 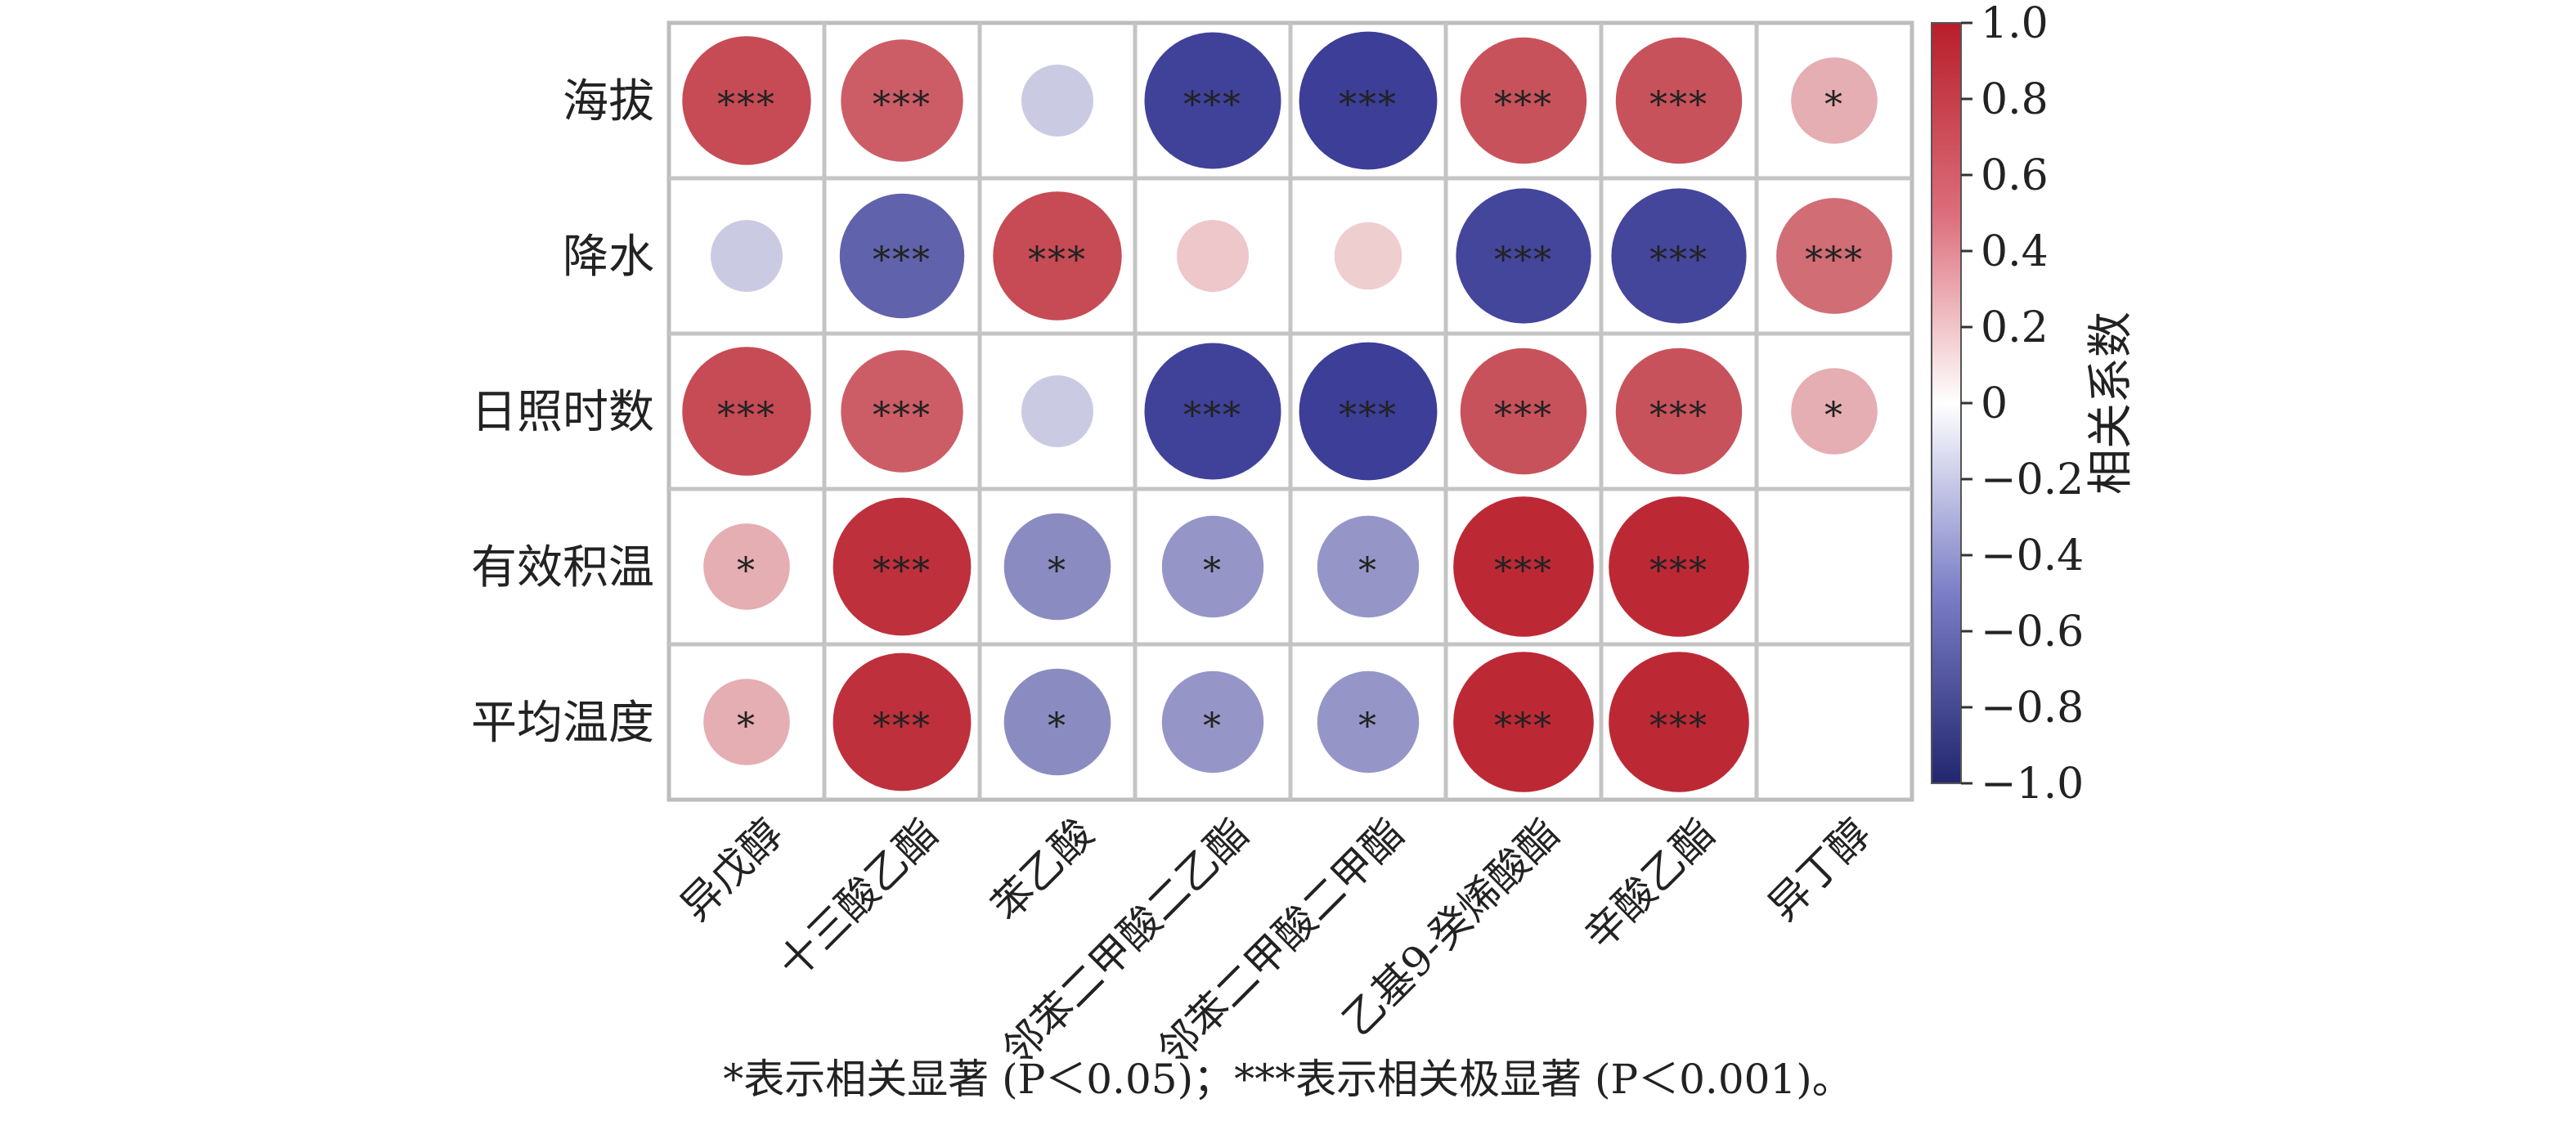 I want to click on colorbar-tick-label: 0.6, so click(x=2015, y=176).